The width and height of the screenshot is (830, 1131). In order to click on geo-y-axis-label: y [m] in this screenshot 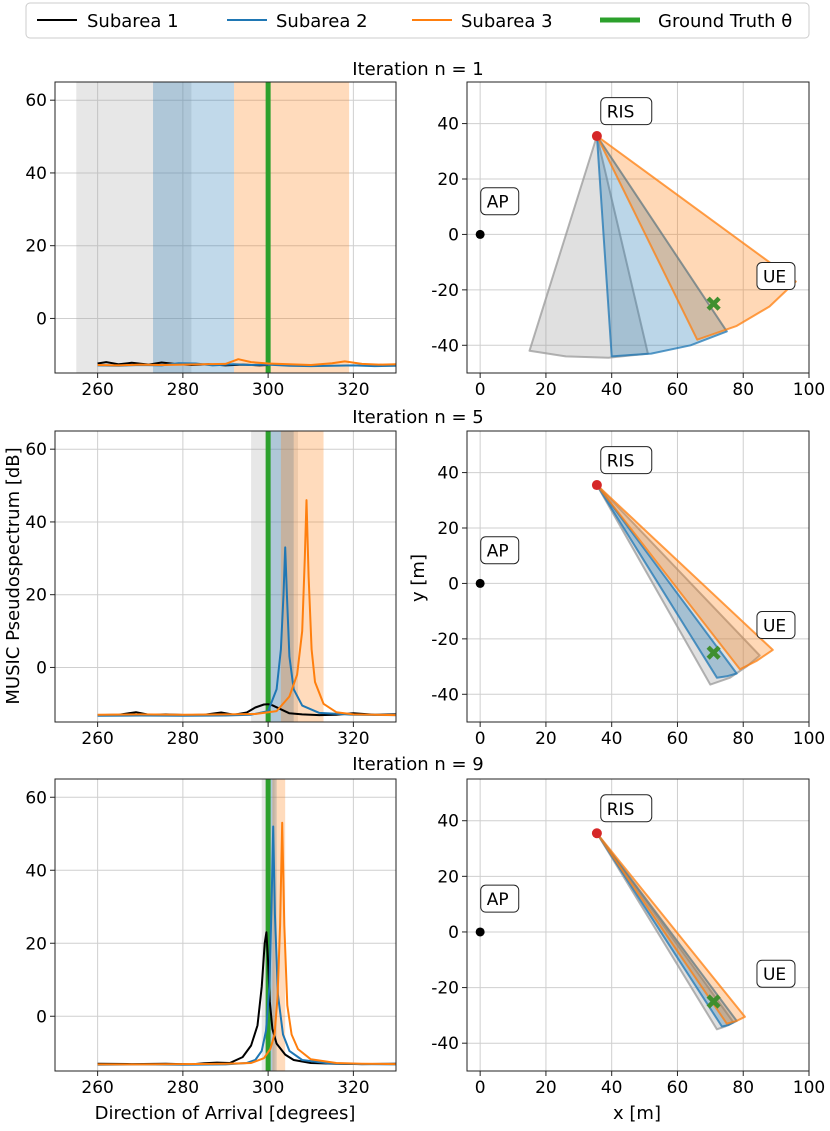, I will do `click(418, 578)`.